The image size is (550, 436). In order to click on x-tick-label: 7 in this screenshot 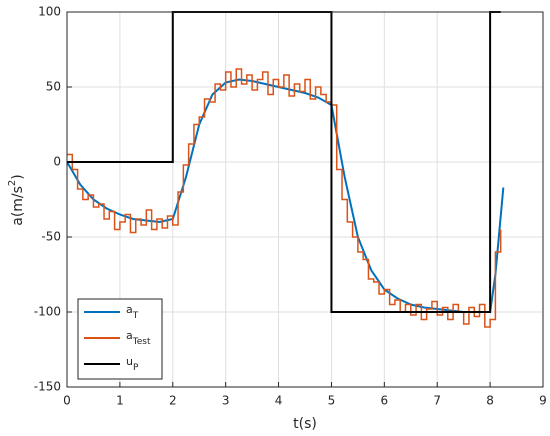, I will do `click(437, 401)`.